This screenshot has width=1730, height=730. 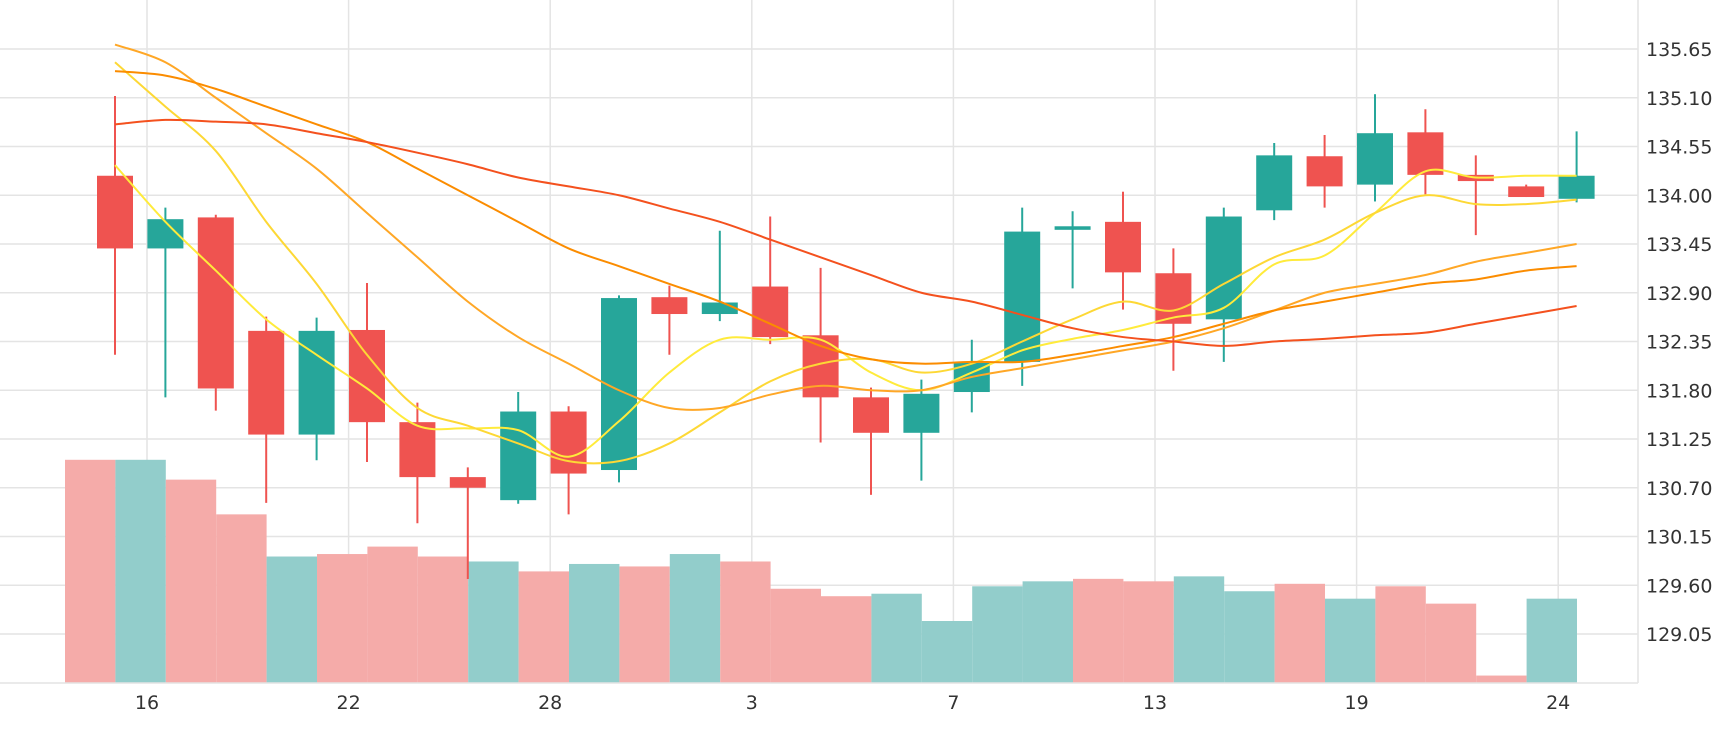 I want to click on y-tick-label: 131.25, so click(x=1679, y=440).